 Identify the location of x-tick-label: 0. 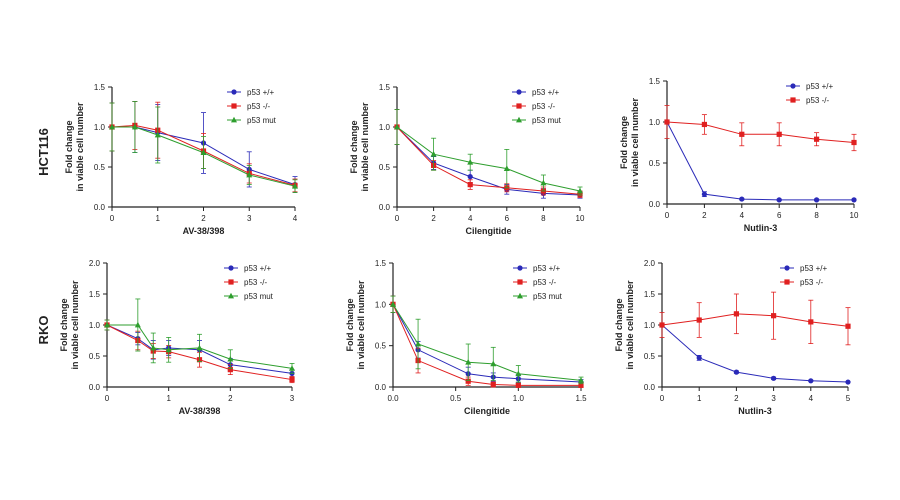
(107, 398).